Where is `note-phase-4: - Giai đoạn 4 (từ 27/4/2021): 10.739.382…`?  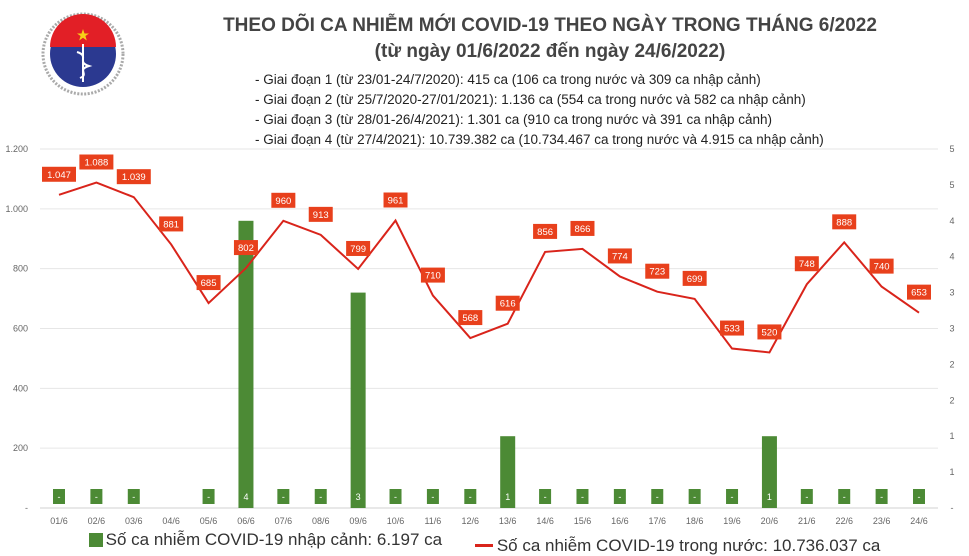 note-phase-4: - Giai đoạn 4 (từ 27/4/2021): 10.739.382… is located at coordinates (539, 139).